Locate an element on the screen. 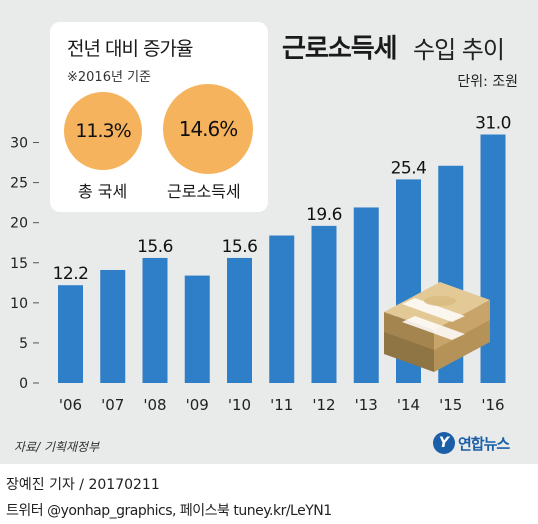 This screenshot has width=538, height=524. total-tax-caption: 총 국세 is located at coordinates (103, 191).